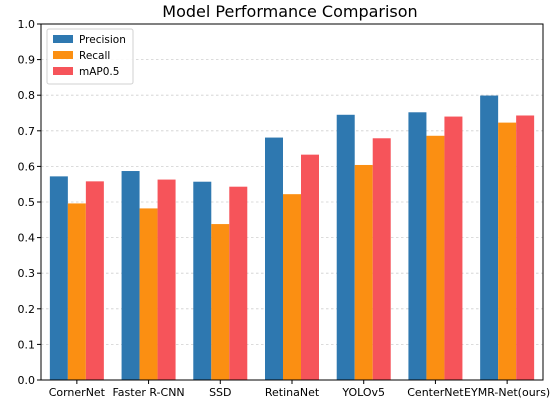 The image size is (550, 404). I want to click on y-tick-label: 1.0, so click(27, 24).